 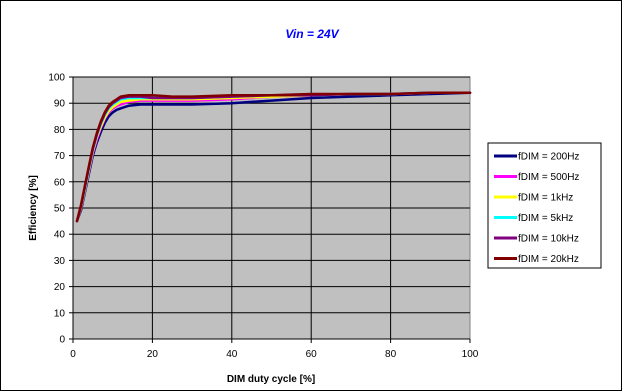 What do you see at coordinates (232, 354) in the screenshot?
I see `x-tick-label: 40` at bounding box center [232, 354].